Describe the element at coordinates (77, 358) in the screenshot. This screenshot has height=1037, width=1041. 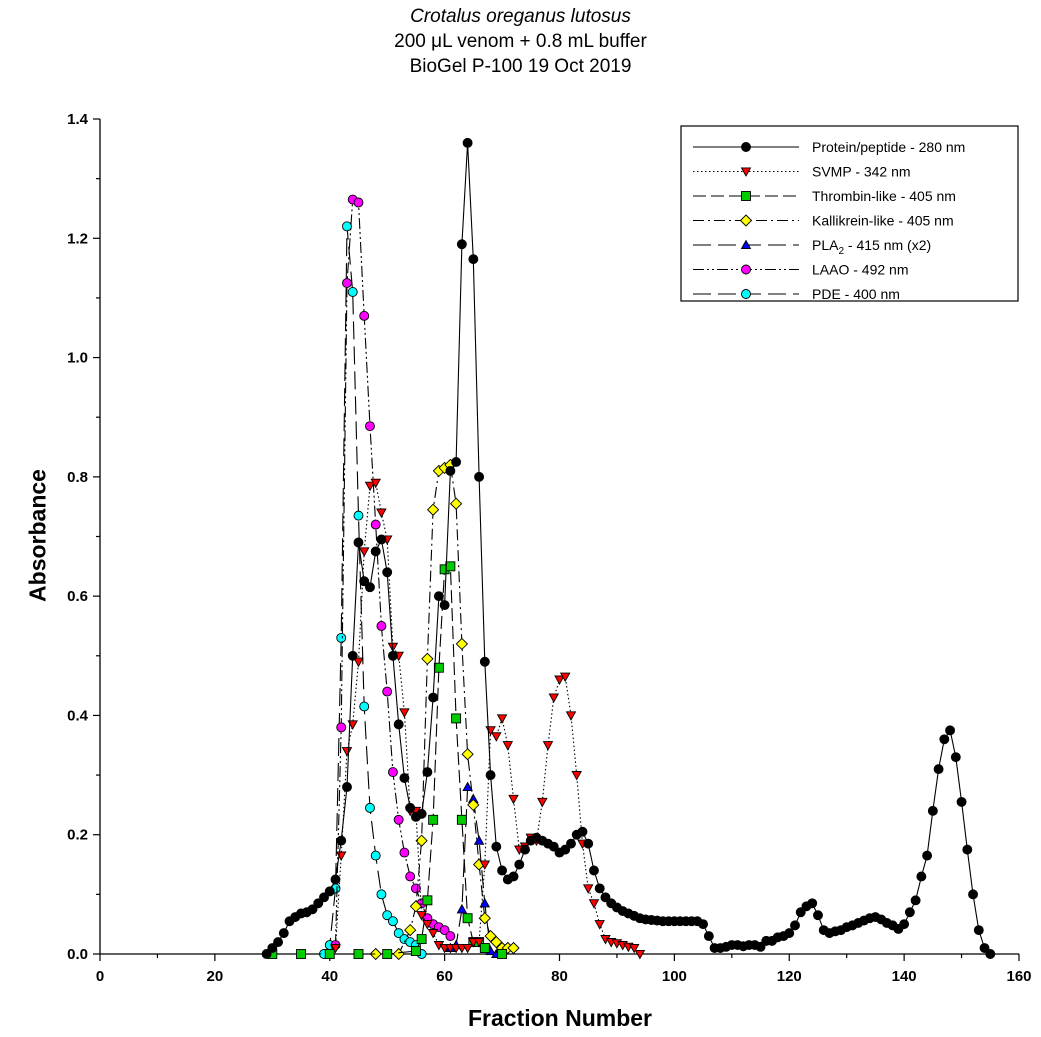
I see `y-tick-label: 1.0` at that location.